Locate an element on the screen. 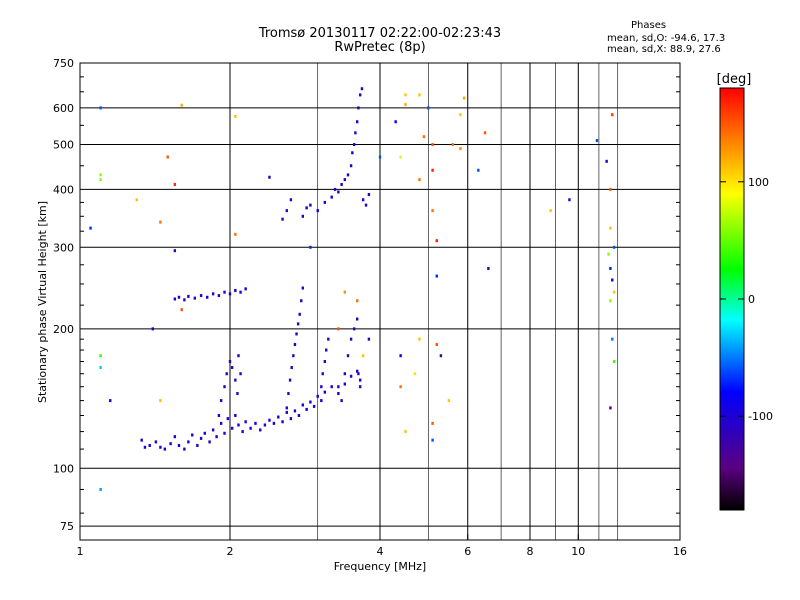 The image size is (800, 600). colorbar-gradient is located at coordinates (732, 299).